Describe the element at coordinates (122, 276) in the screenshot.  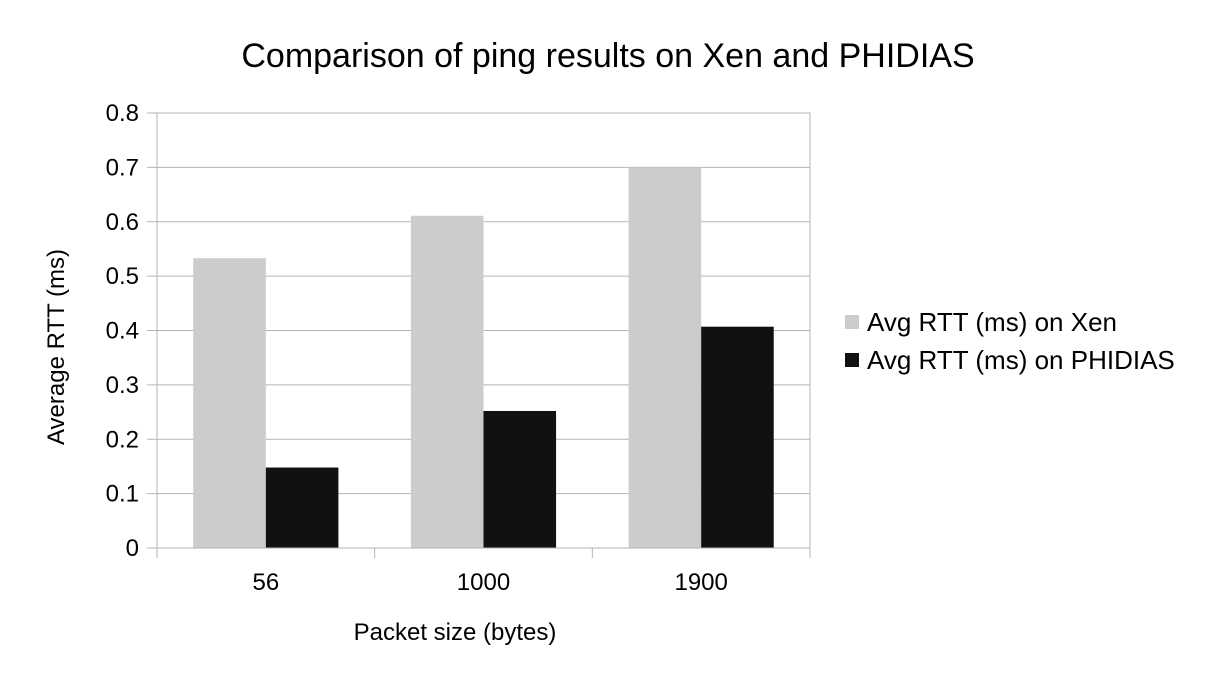
I see `y-tick-label: 0.5` at that location.